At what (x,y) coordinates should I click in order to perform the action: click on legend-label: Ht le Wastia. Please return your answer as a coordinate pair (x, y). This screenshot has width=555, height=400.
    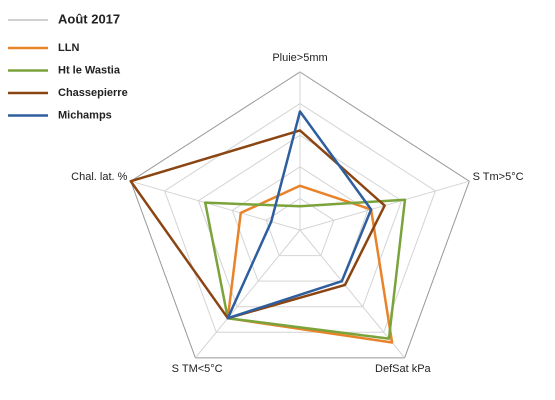
    Looking at the image, I should click on (89, 70).